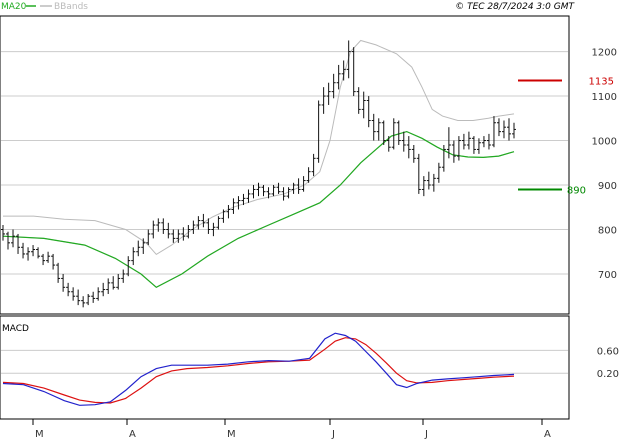  Describe the element at coordinates (604, 142) in the screenshot. I see `price-tick-label: 1000` at that location.